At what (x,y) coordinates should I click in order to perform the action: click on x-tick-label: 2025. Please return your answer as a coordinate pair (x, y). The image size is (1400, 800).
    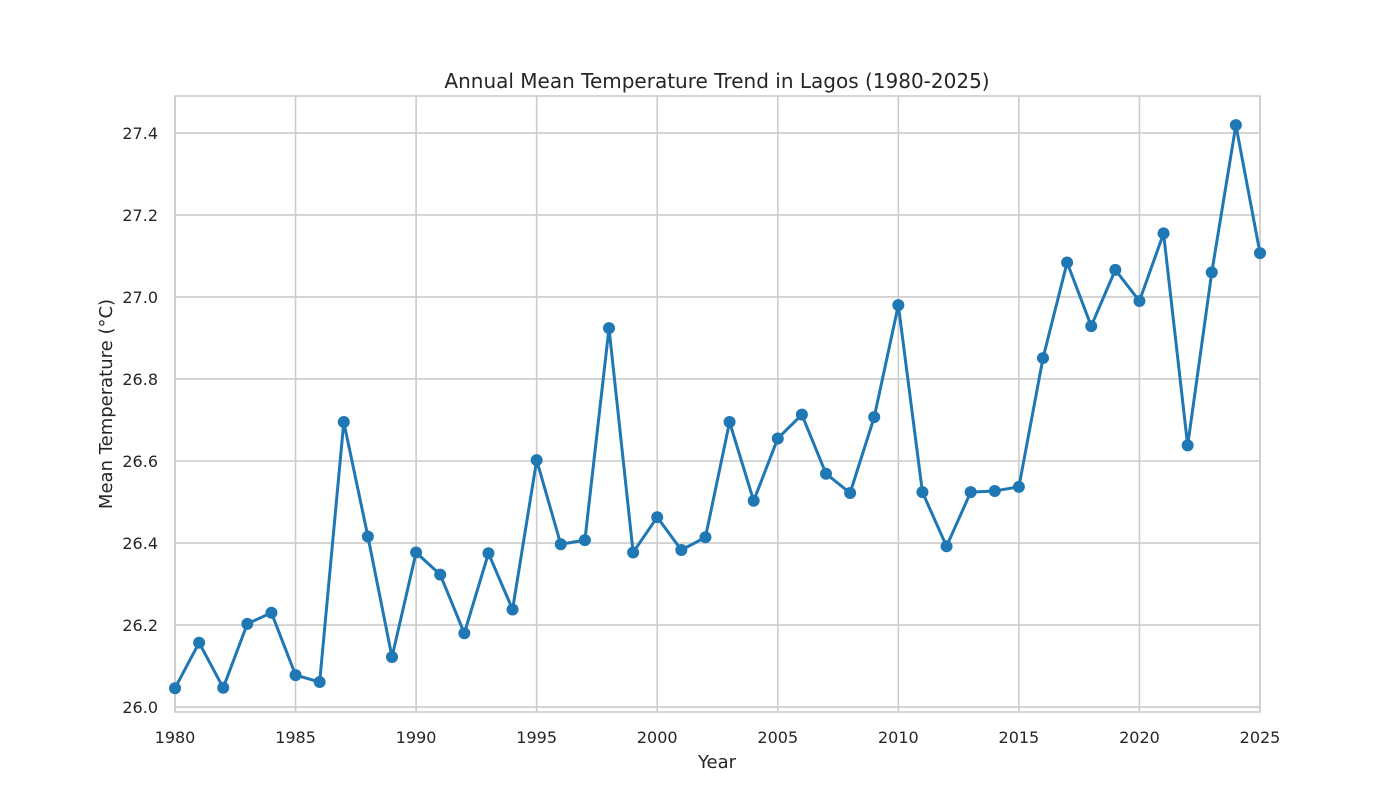
    Looking at the image, I should click on (1260, 737).